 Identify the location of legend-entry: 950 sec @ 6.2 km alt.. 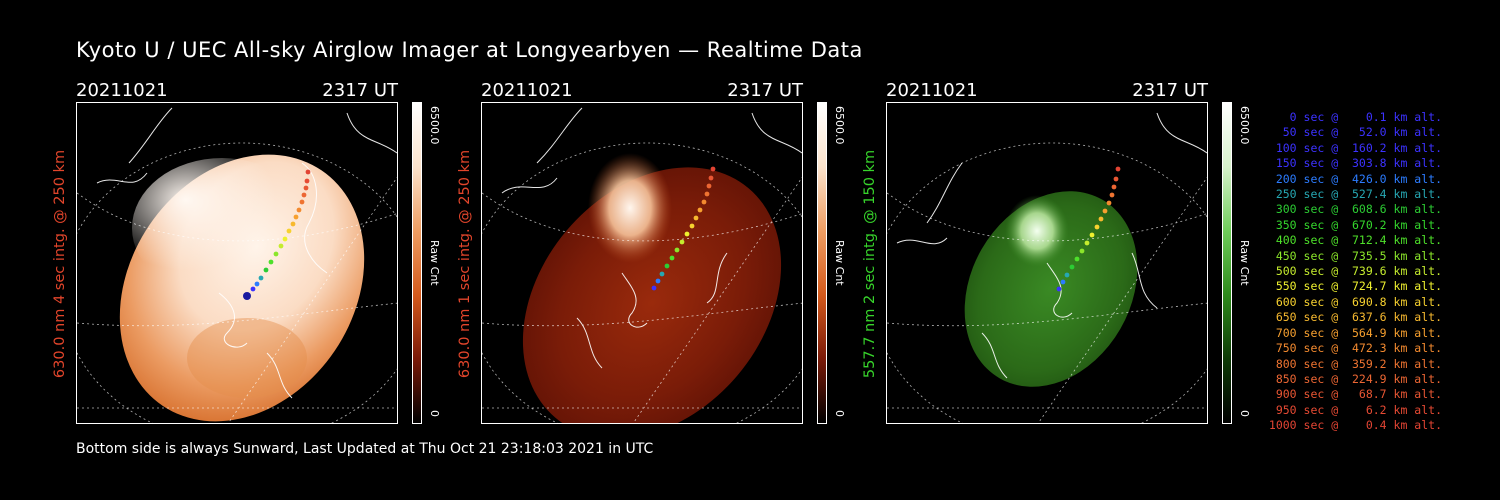
(1355, 409).